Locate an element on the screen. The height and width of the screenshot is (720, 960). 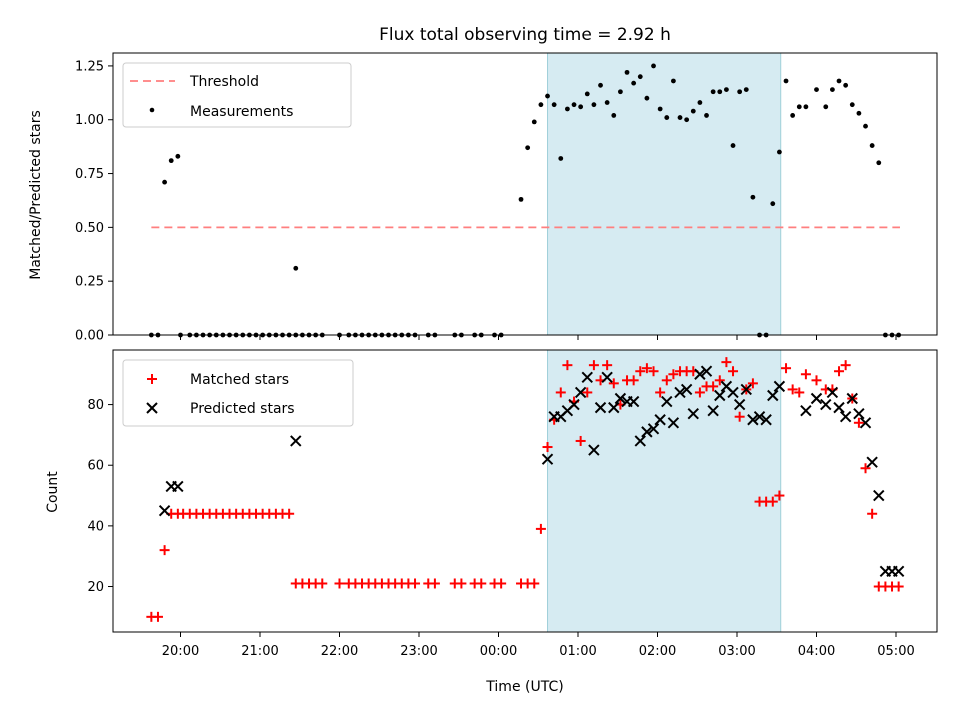
bottom-y-label: Count is located at coordinates (53, 492).